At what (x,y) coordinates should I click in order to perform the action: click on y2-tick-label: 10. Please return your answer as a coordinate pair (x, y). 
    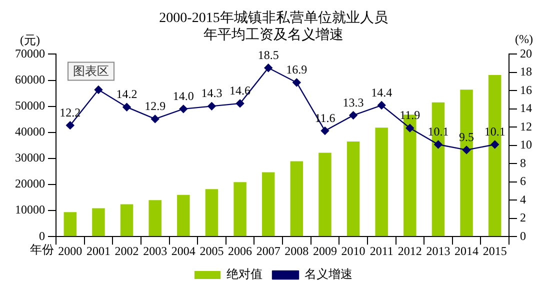
    Looking at the image, I should click on (526, 145).